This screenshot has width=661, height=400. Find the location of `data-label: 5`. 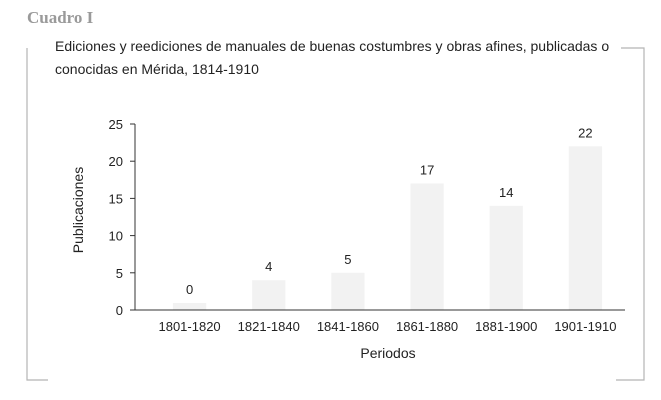

data-label: 5 is located at coordinates (347, 259).